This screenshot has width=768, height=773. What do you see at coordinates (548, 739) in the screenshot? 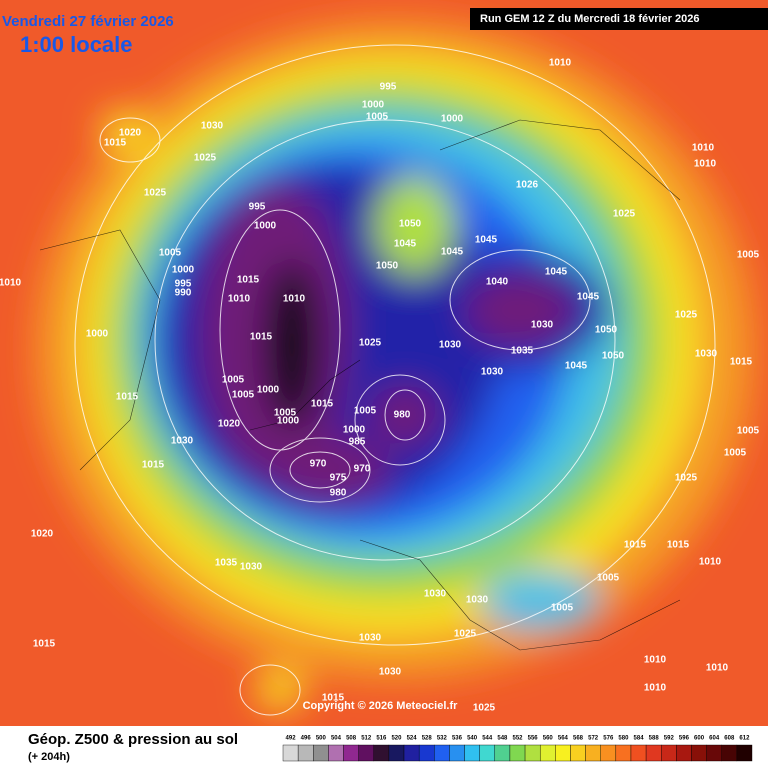
I see `legend-label: 560` at bounding box center [548, 739].